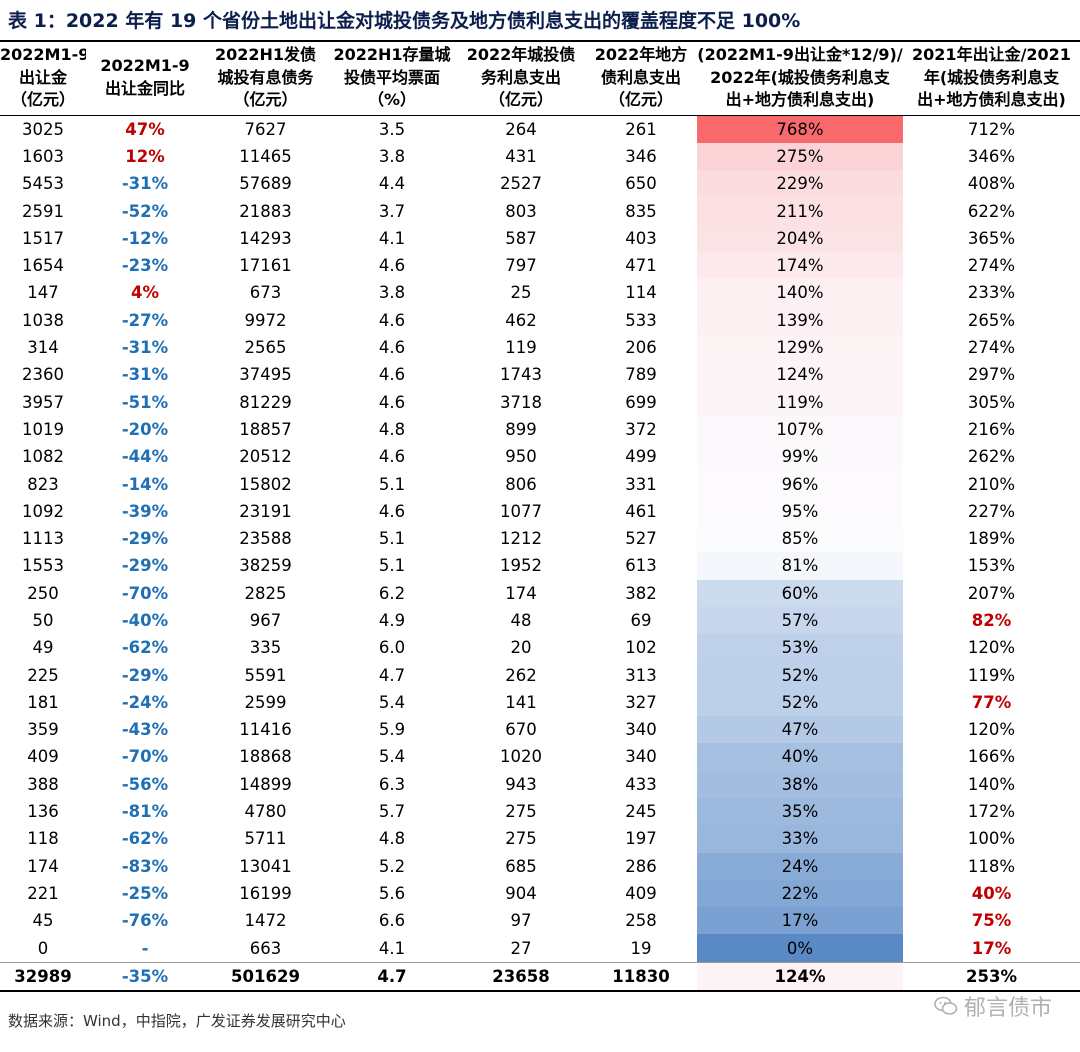 This screenshot has height=1052, width=1080. Describe the element at coordinates (521, 948) in the screenshot. I see `chengtou-interest-cell: 27` at that location.